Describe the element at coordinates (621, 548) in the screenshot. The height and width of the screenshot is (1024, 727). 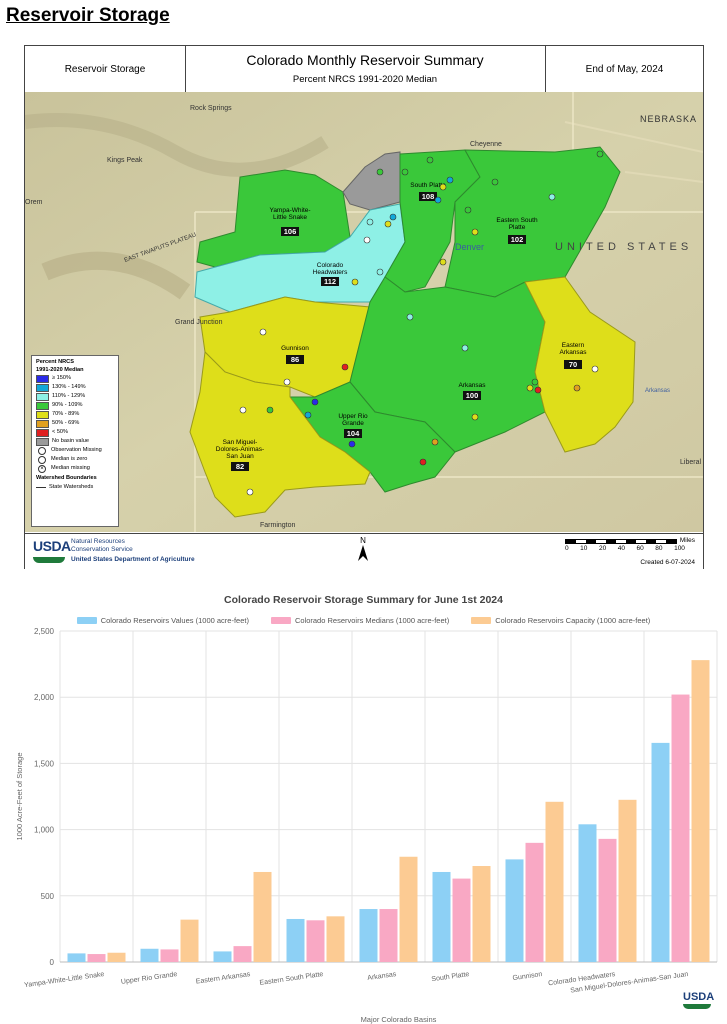
I see `scale-tick: 40` at that location.